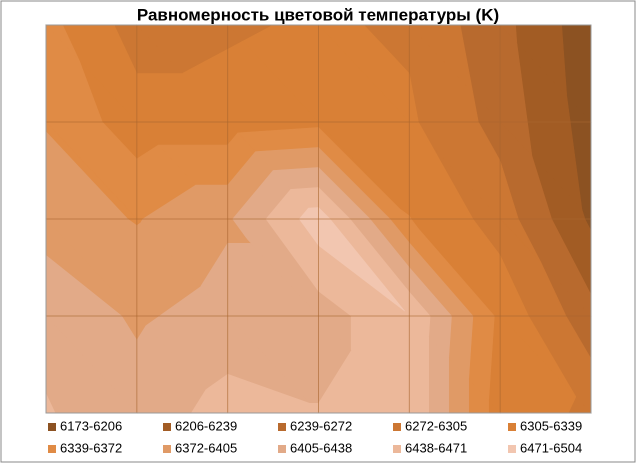  I want to click on chart-title: Равномерность цветовой температуры (K), so click(318, 14).